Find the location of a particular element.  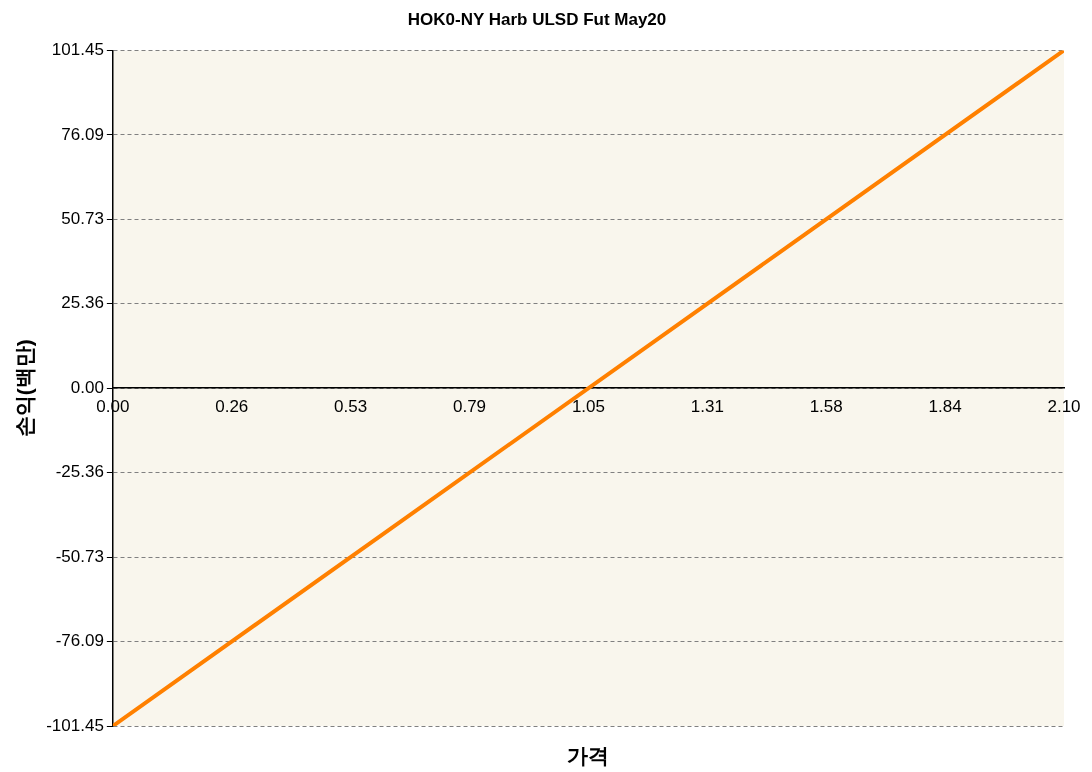

y-tick-label: 25.36 is located at coordinates (82, 303).